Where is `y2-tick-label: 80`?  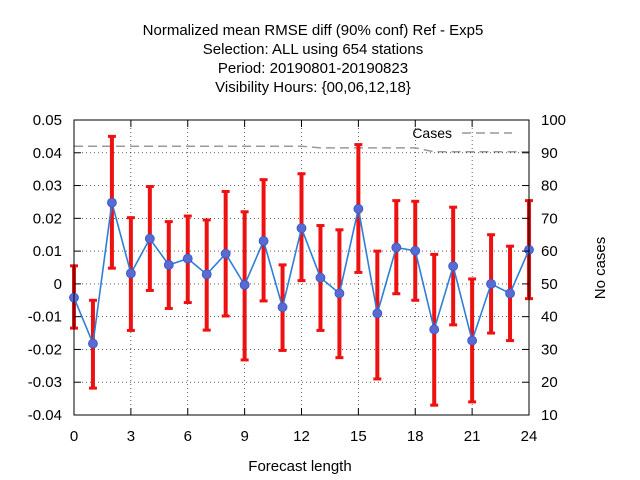 y2-tick-label: 80 is located at coordinates (549, 186).